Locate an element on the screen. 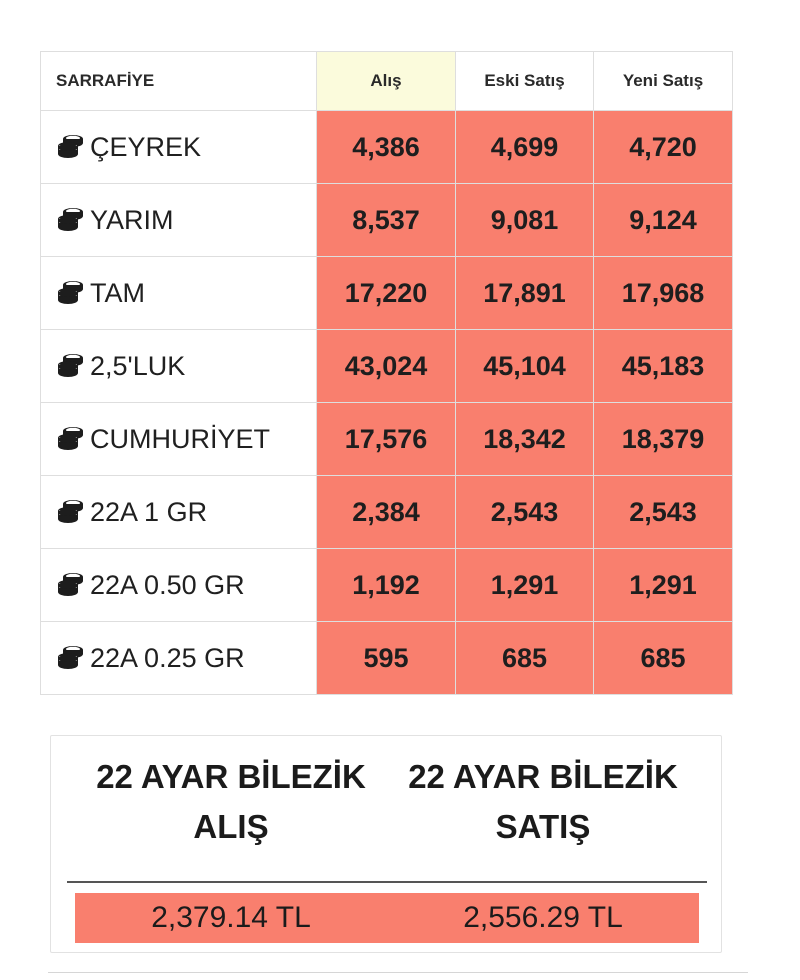  coin-name-cell: TAM is located at coordinates (178, 293).